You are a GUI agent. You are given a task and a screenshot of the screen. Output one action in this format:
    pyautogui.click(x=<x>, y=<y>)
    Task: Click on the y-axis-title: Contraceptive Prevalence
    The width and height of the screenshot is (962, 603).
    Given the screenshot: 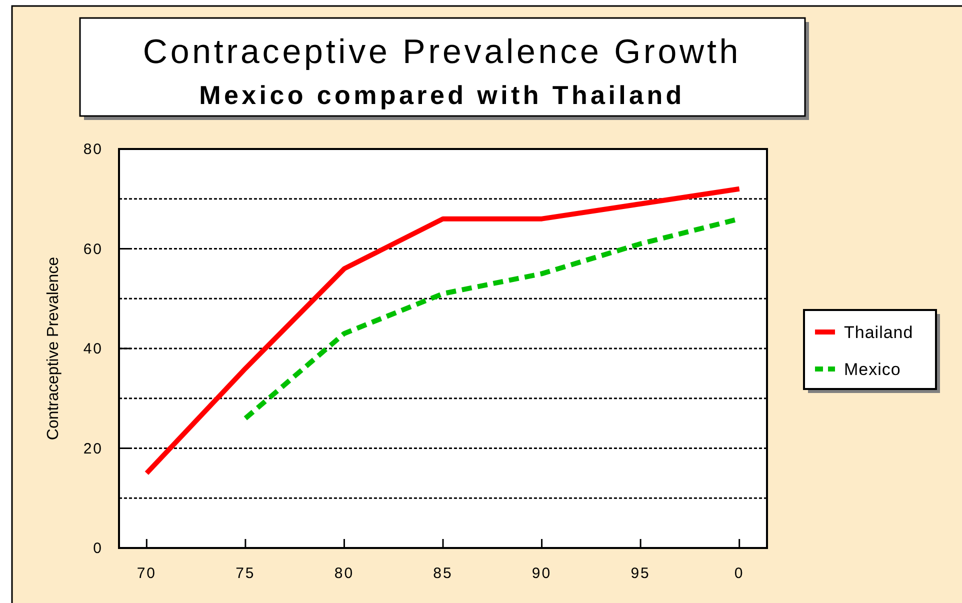 What is the action you would take?
    pyautogui.click(x=53, y=348)
    